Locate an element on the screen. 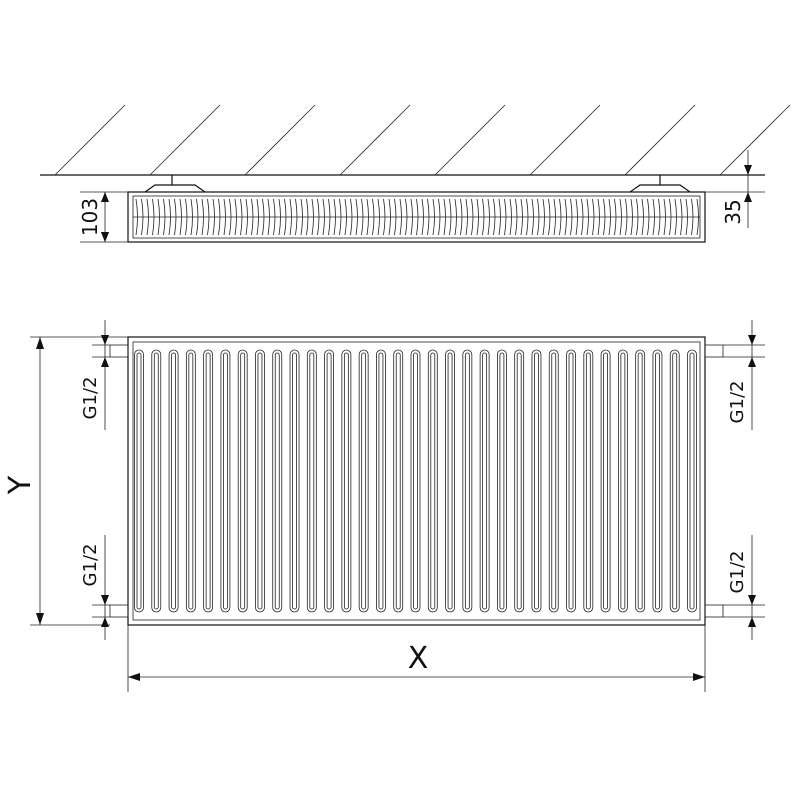  y-label: Y is located at coordinates (20, 485).